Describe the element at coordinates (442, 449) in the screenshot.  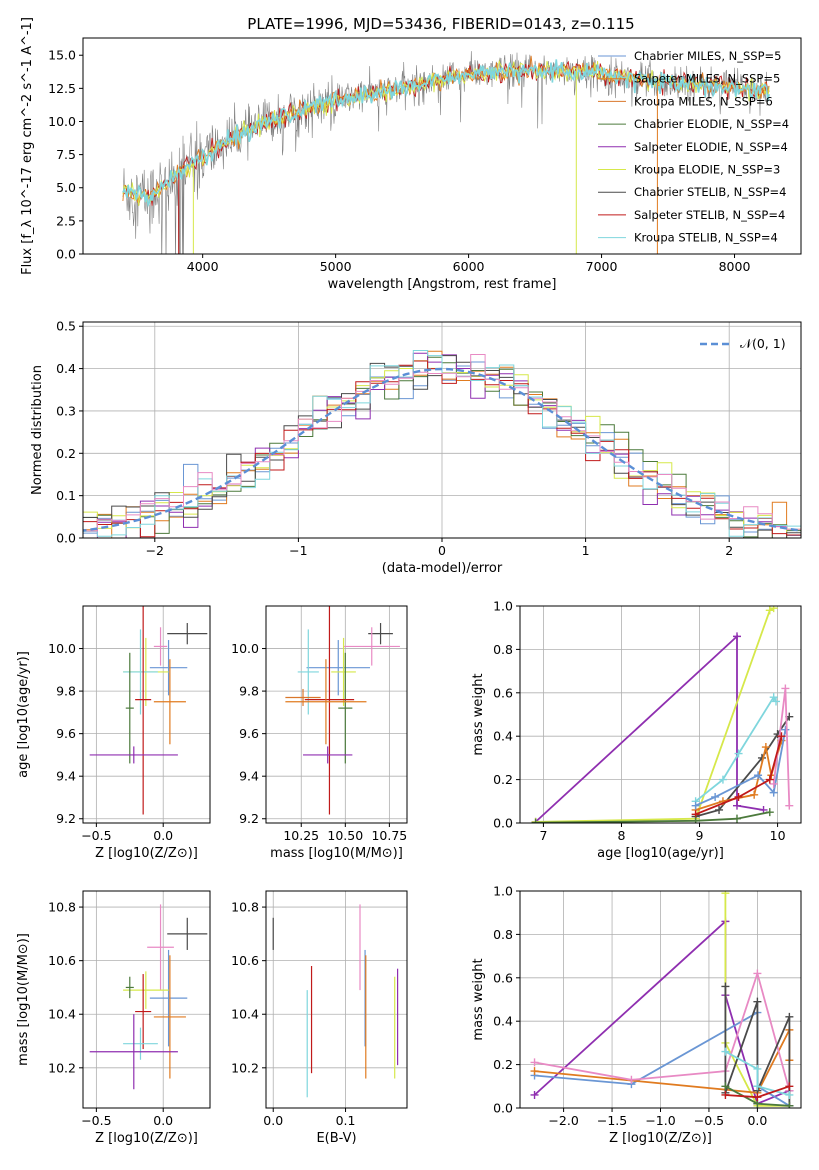
I see `normal-curve` at that location.